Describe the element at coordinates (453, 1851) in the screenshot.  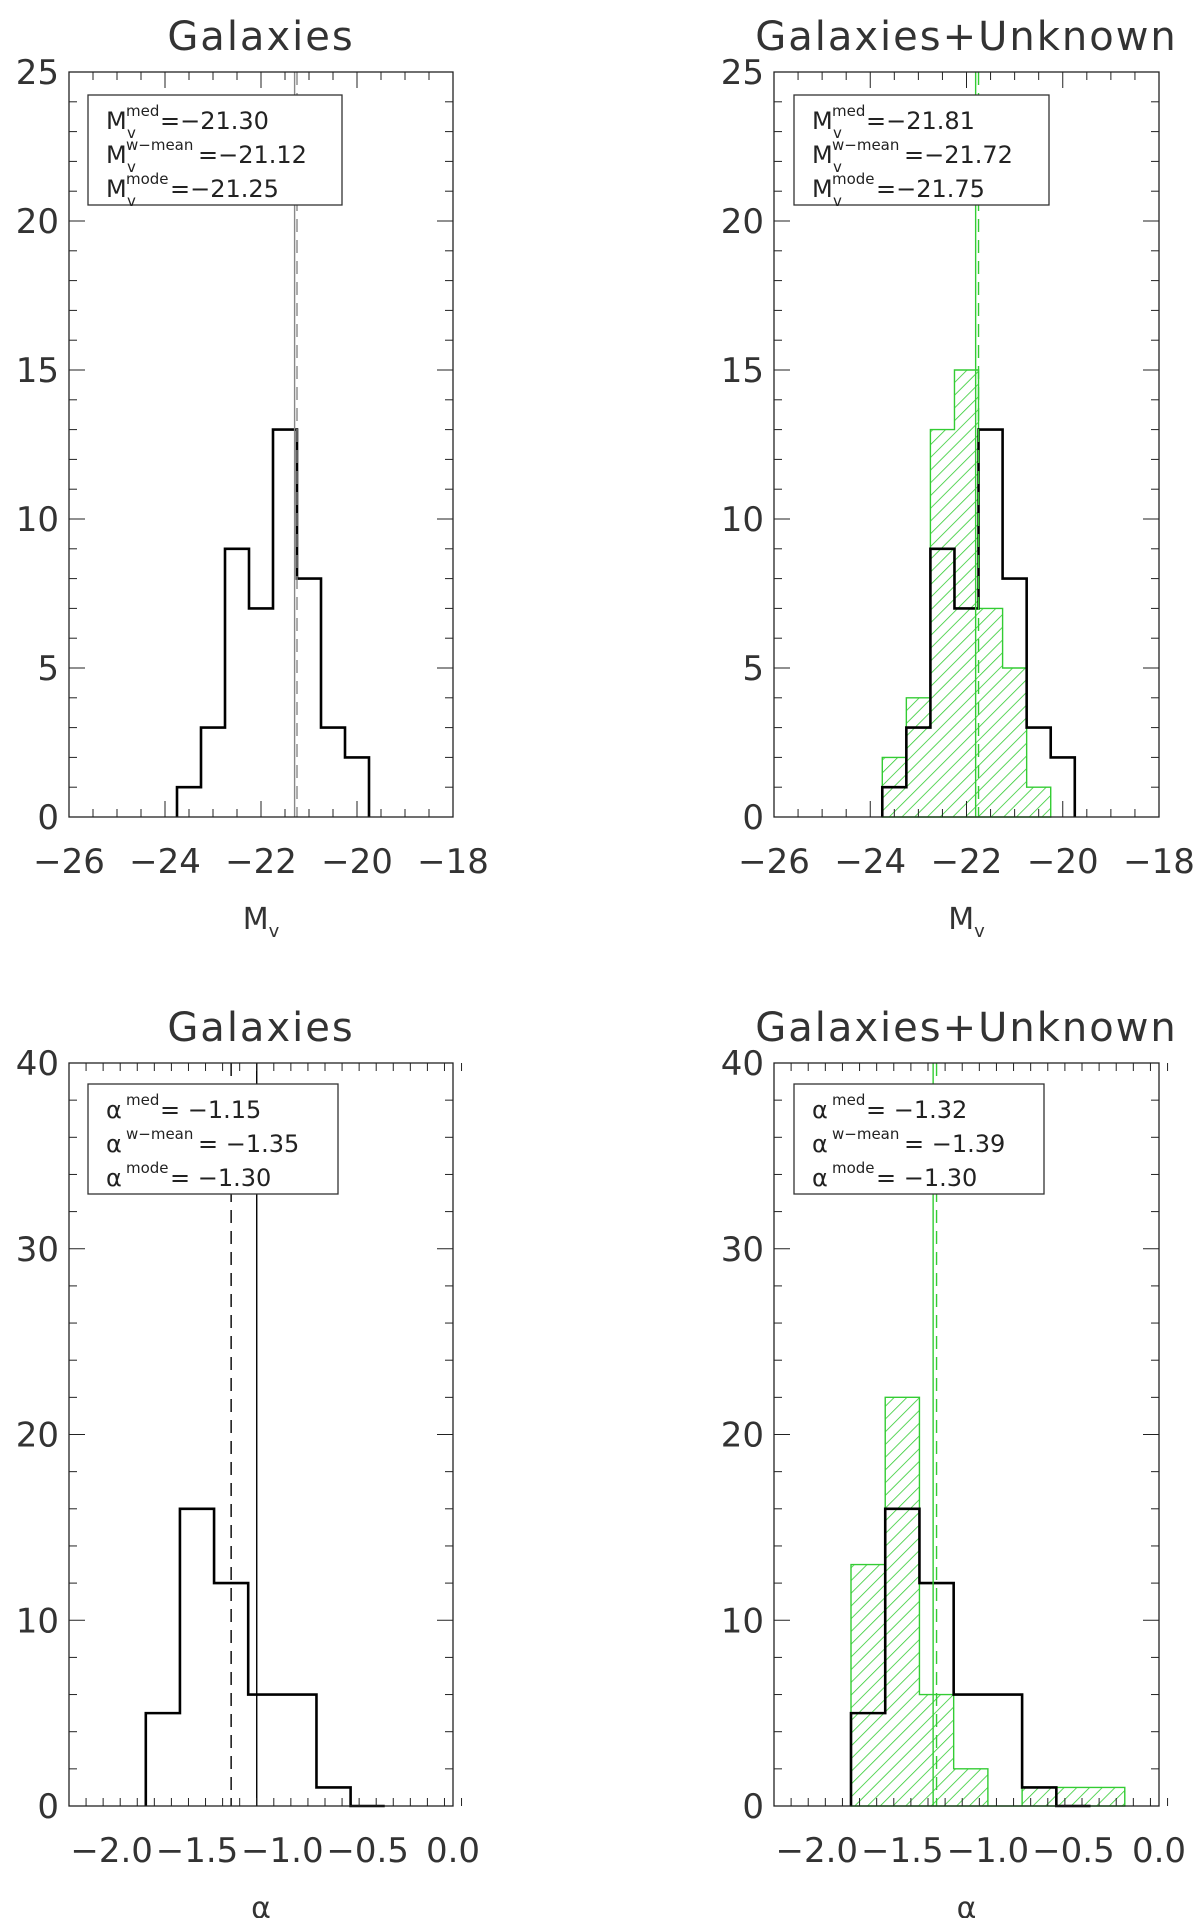
I see `x-tick-label: 0.0` at that location.